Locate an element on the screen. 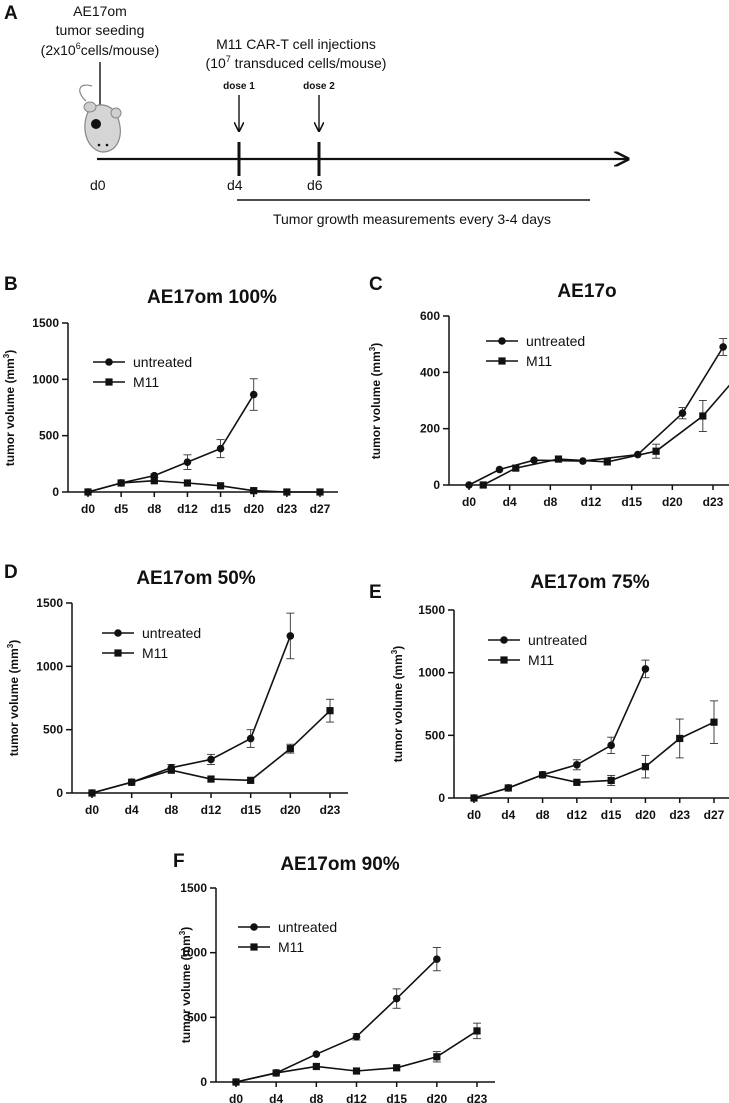 This screenshot has height=1103, width=729. x-tick-label-f: d12 is located at coordinates (356, 1097).